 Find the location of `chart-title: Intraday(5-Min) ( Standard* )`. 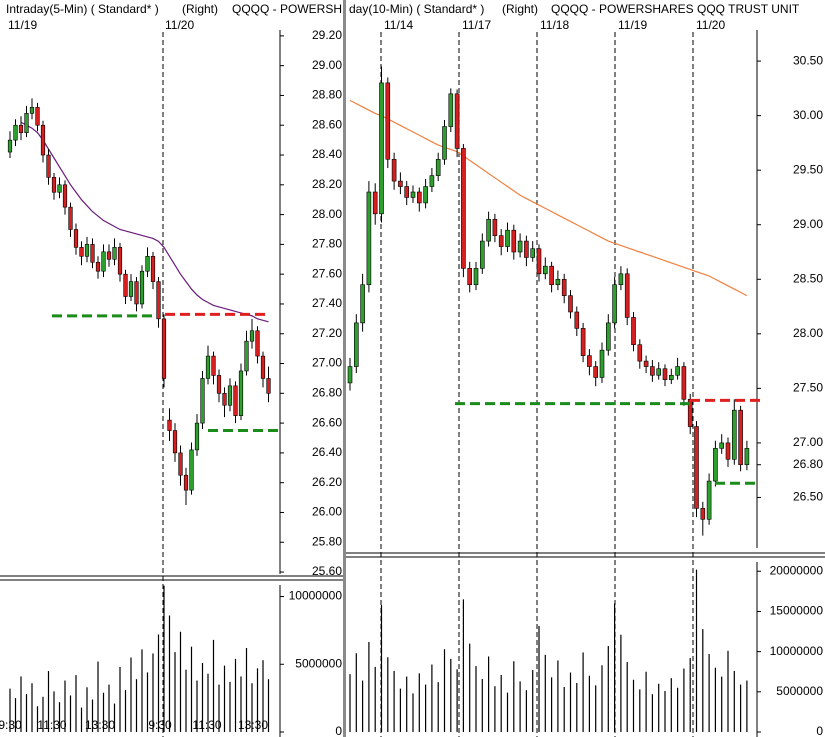

chart-title: Intraday(5-Min) ( Standard* ) is located at coordinates (82, 9).